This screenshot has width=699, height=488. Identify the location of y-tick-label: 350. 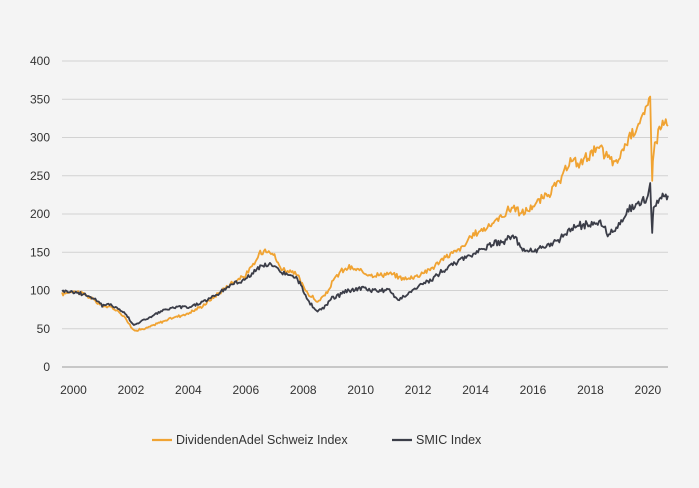
(40, 99).